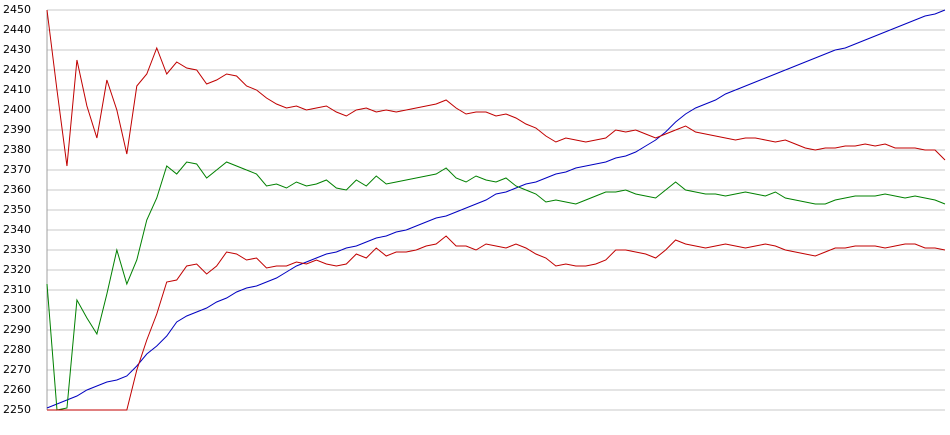  I want to click on y-tick-label: 2380, so click(17, 149).